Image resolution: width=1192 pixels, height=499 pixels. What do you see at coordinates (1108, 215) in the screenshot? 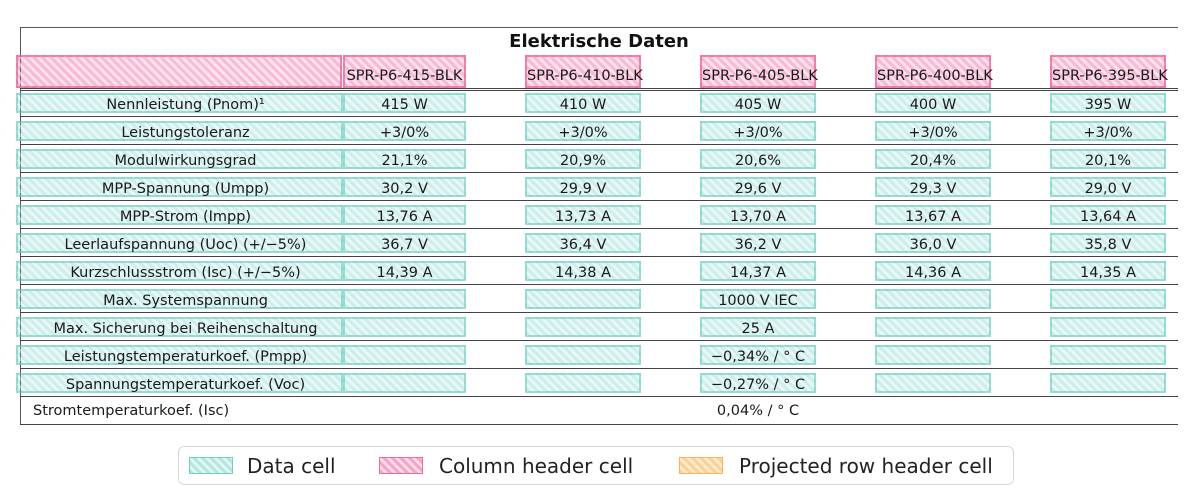
I see `data-cell: 13,64 A` at bounding box center [1108, 215].